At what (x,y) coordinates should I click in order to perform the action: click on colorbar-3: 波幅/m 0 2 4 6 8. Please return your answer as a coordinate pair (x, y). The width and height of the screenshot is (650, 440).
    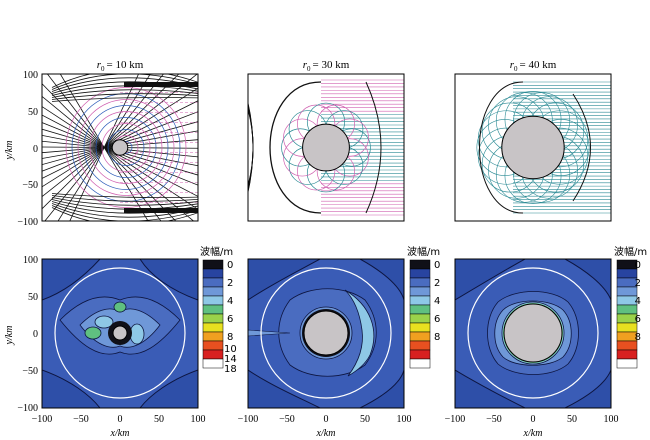
    Looking at the image, I should click on (630, 307).